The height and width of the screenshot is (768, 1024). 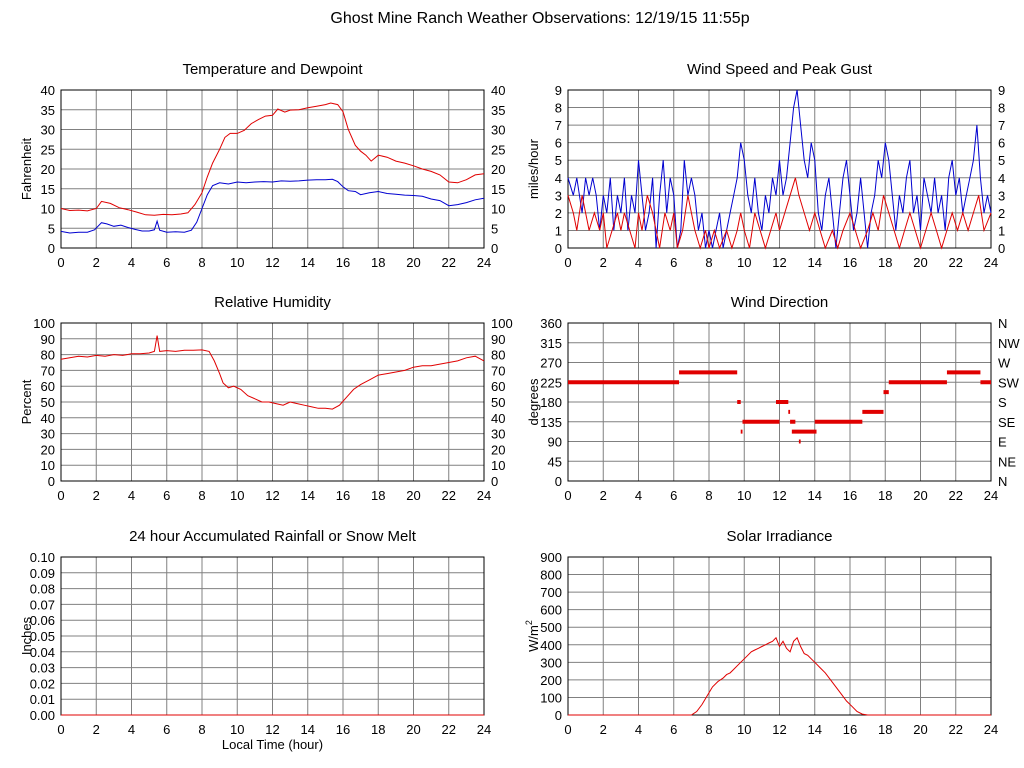 What do you see at coordinates (42, 652) in the screenshot?
I see `rain-y-tick-label: 0.04` at bounding box center [42, 652].